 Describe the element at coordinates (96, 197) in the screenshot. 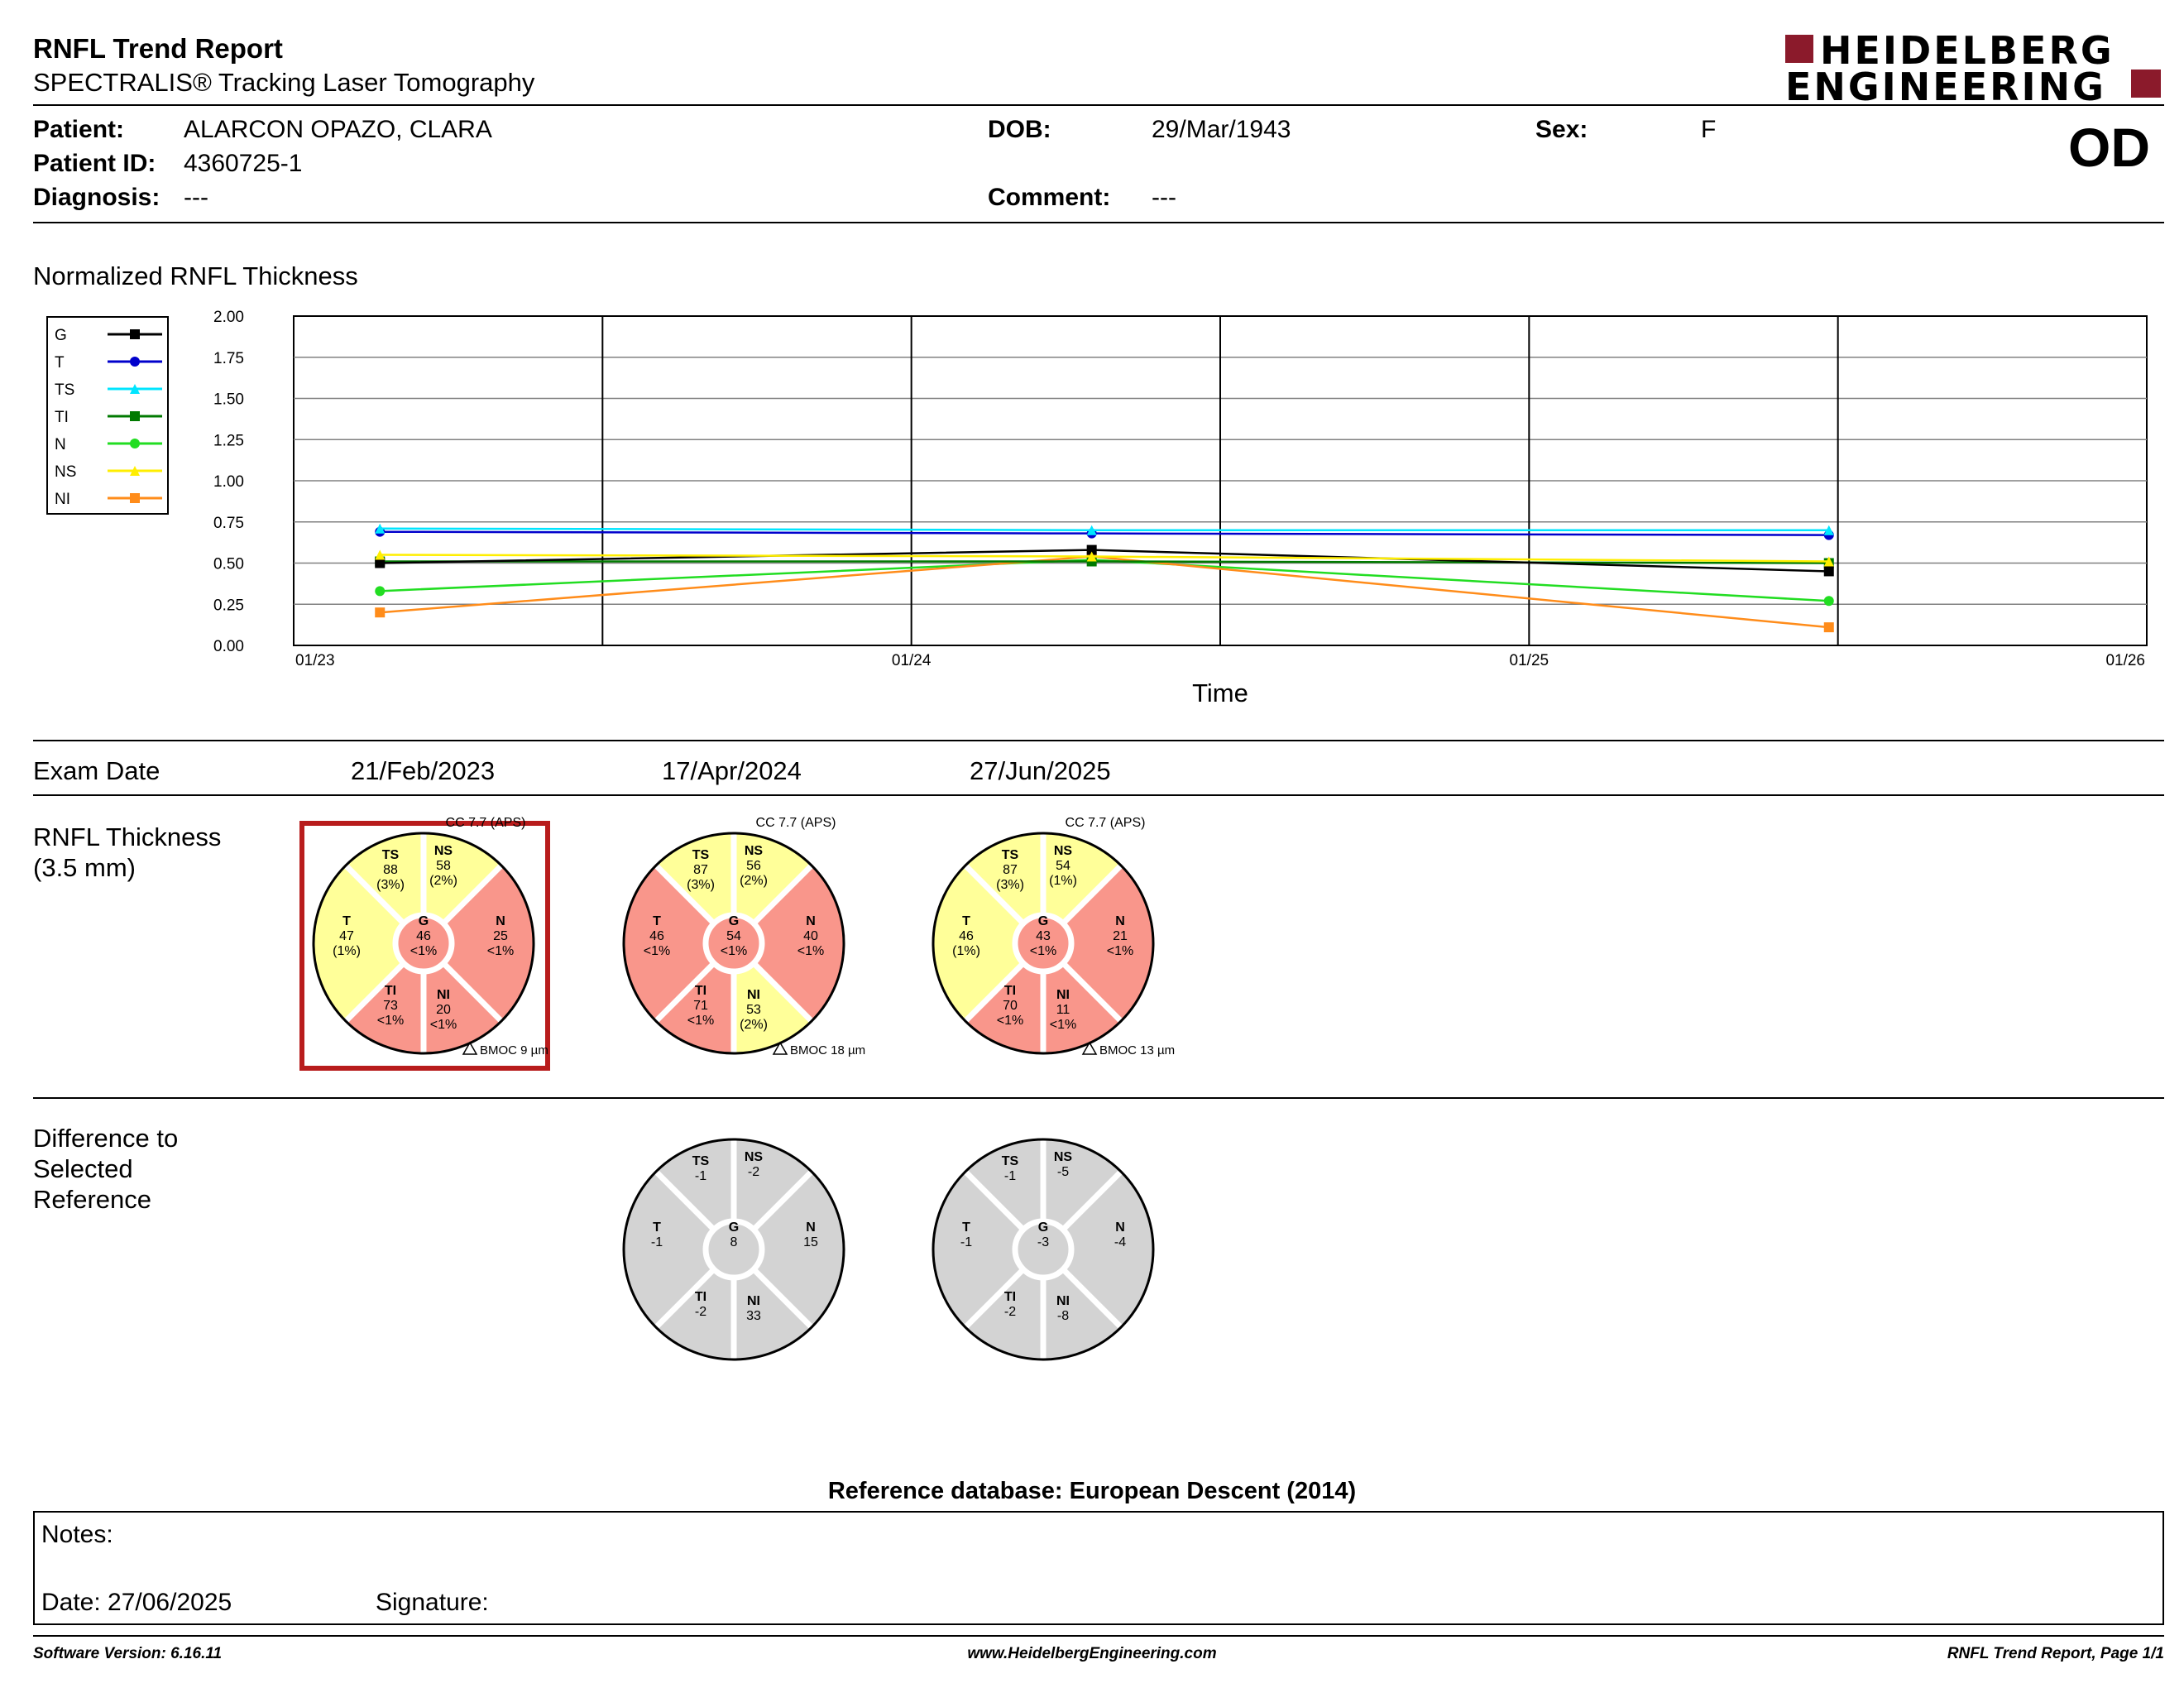

I see `diagnosis-label: Diagnosis:` at that location.